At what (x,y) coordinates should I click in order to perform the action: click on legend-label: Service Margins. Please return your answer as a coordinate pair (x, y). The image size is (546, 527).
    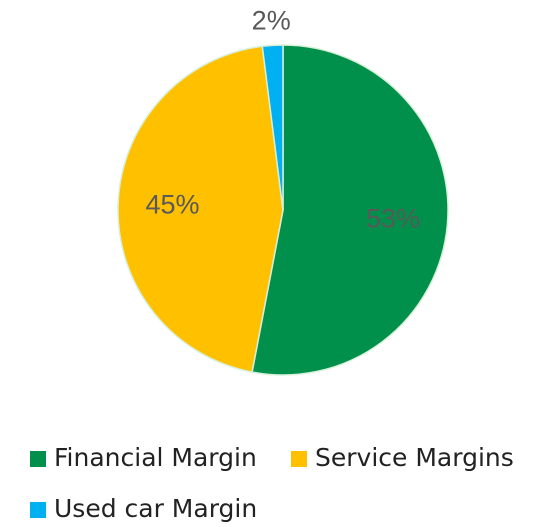
    Looking at the image, I should click on (414, 457).